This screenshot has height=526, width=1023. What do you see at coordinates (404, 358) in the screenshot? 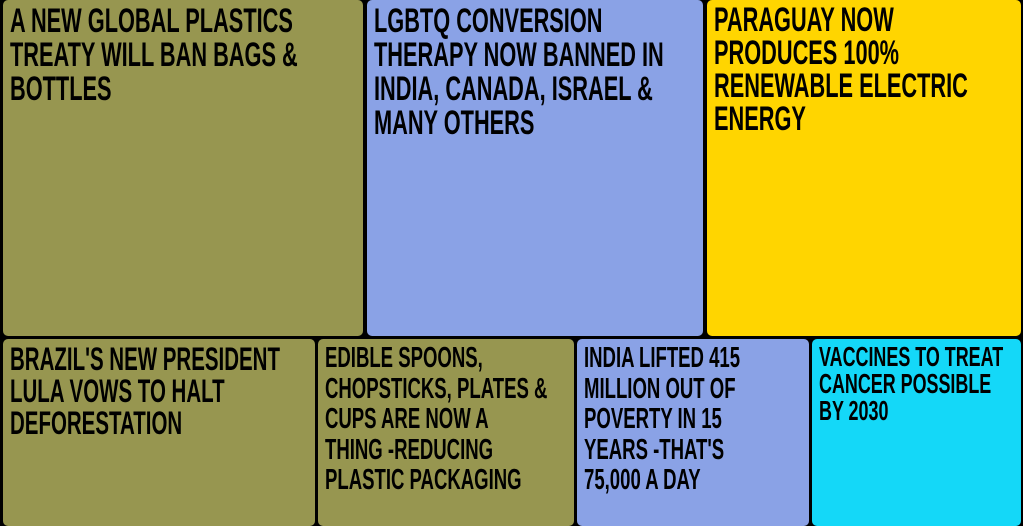
I see `headline-line: EDIBLE SPOONS,` at bounding box center [404, 358].